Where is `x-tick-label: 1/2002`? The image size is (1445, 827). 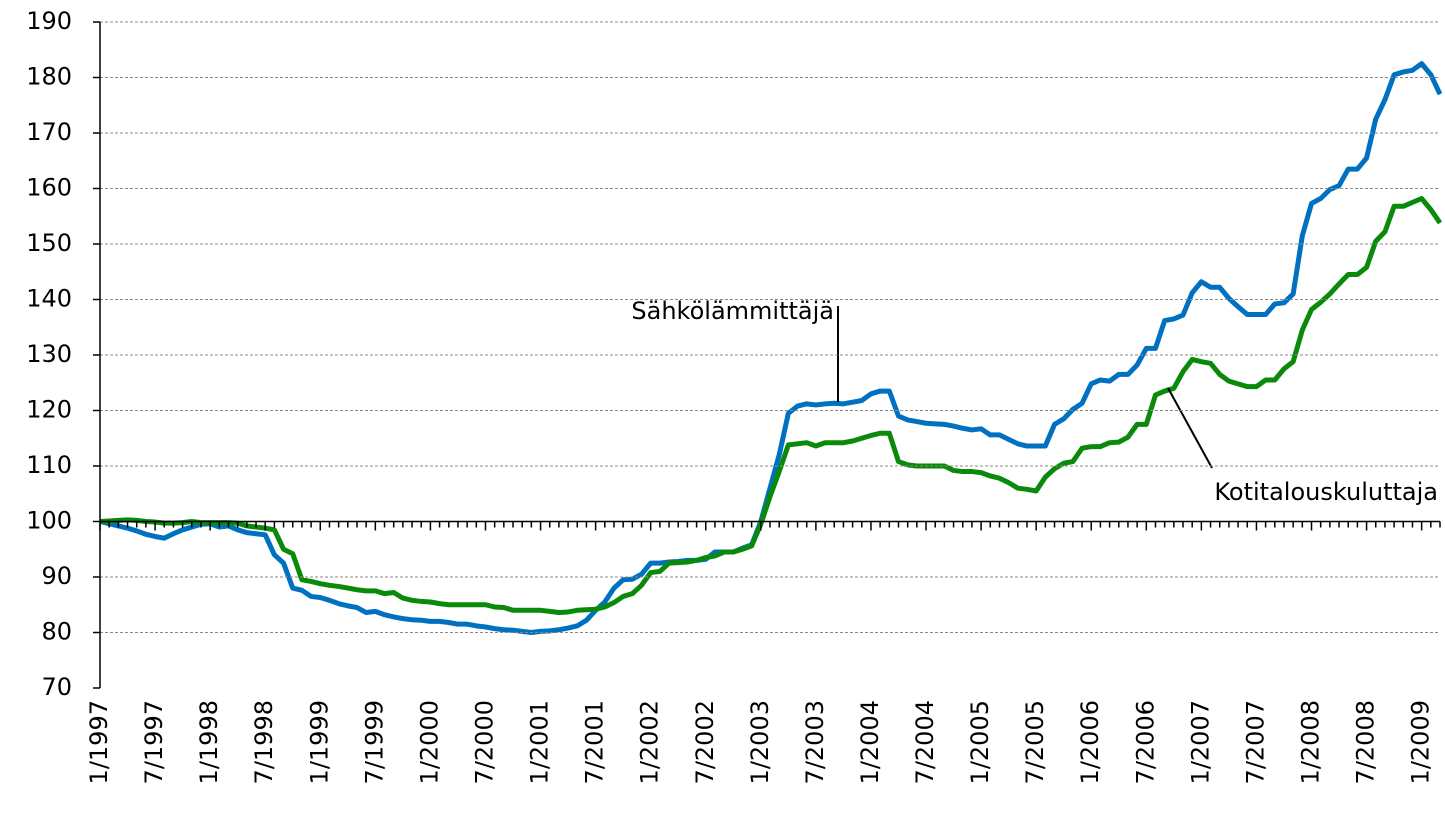
x-tick-label: 1/2002 is located at coordinates (650, 742).